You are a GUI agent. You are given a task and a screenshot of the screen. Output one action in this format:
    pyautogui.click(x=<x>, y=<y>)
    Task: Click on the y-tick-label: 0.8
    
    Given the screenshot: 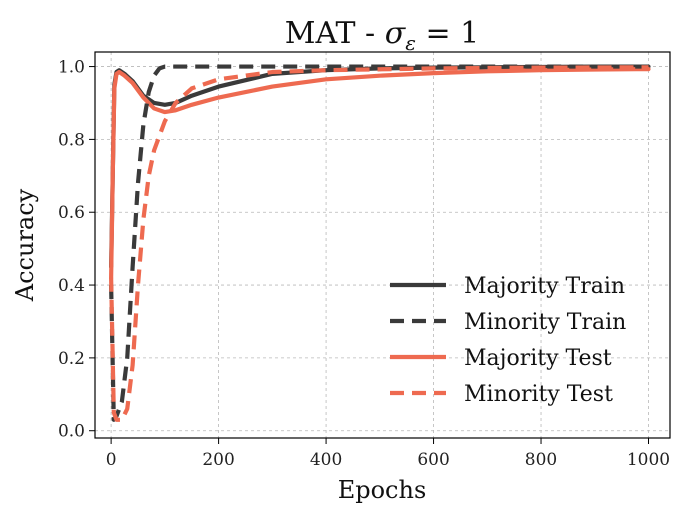 What is the action you would take?
    pyautogui.click(x=71, y=140)
    